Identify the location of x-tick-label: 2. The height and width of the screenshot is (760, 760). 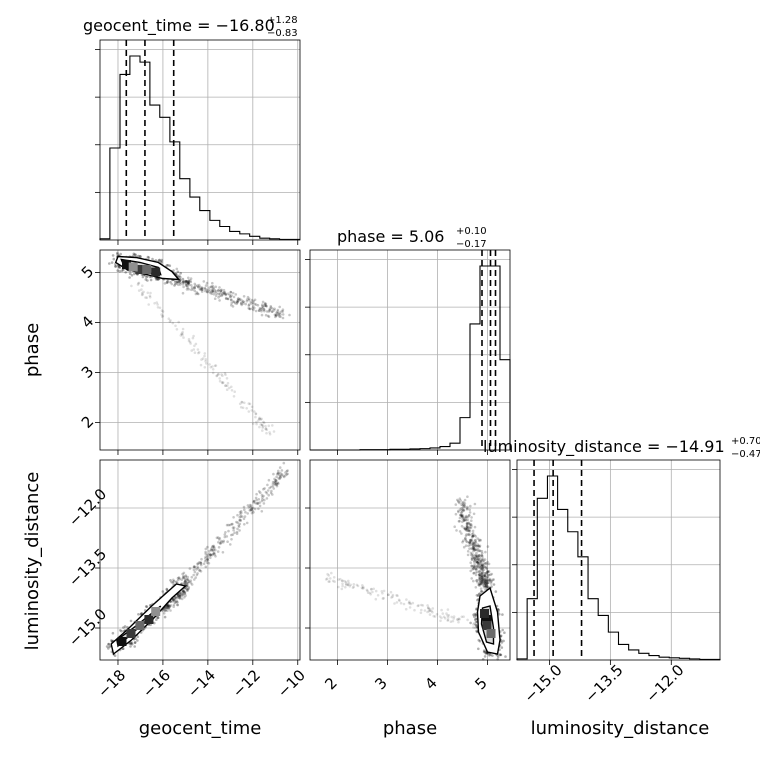
(330, 683).